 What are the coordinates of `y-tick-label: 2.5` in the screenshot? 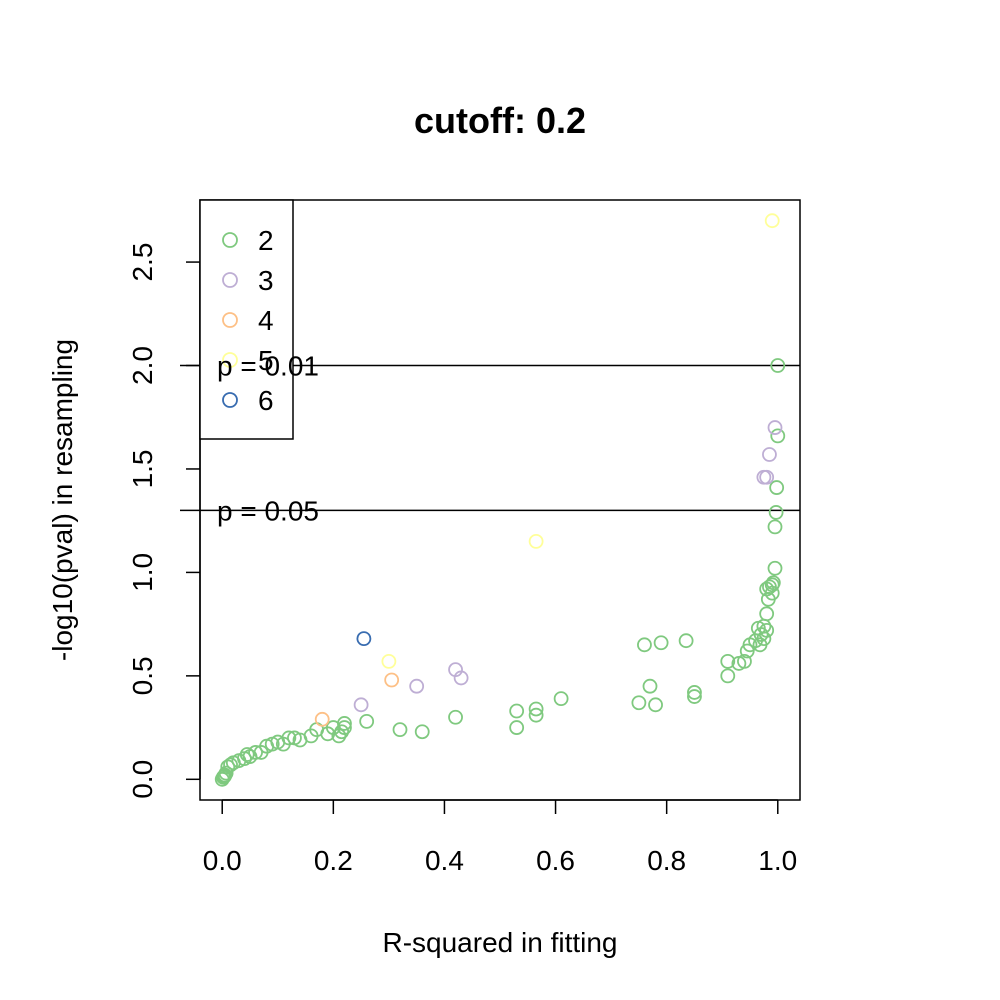 It's located at (142, 262).